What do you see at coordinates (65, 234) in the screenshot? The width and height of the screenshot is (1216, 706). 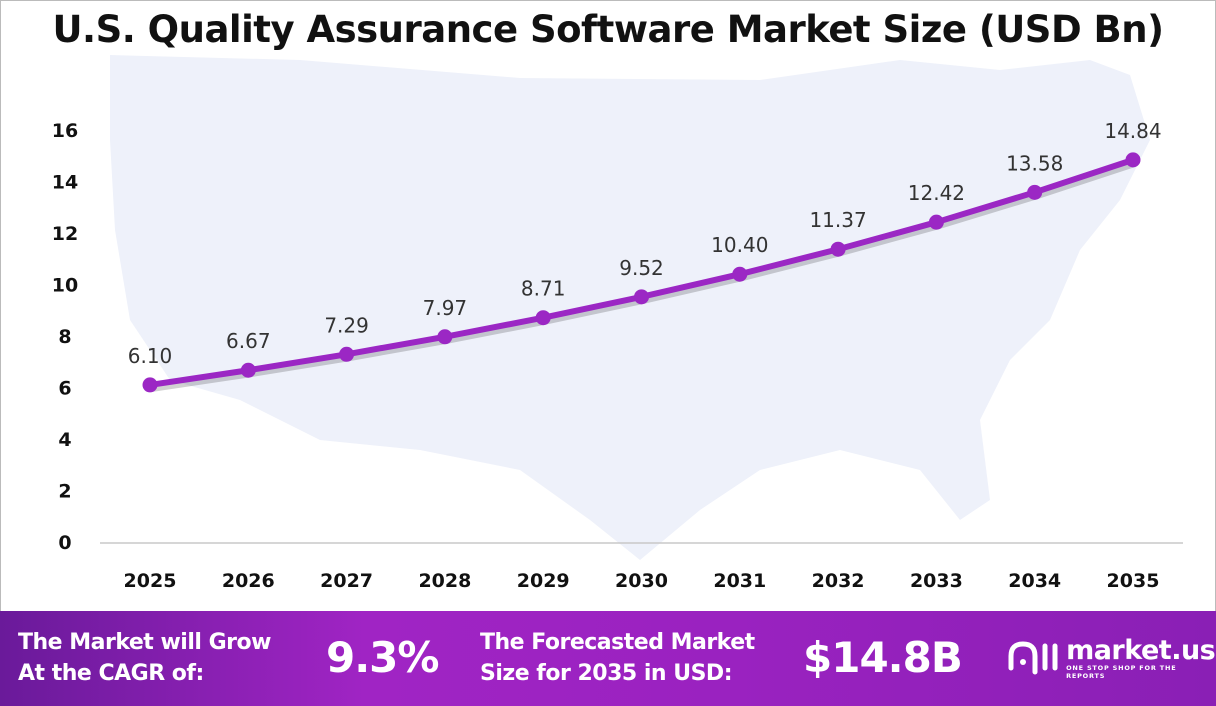 I see `y-tick-label: 12` at bounding box center [65, 234].